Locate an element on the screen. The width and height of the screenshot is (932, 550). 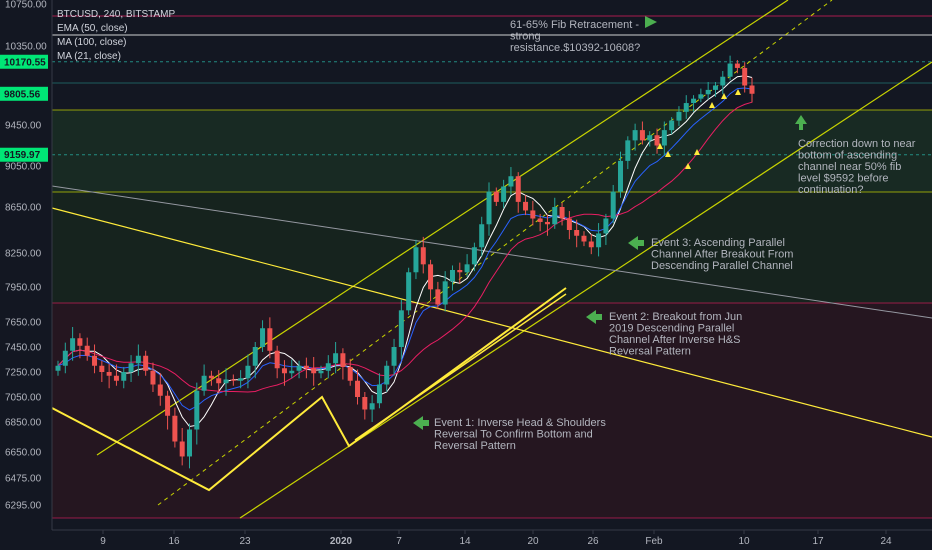
upper-zone is located at coordinates (492, 151).